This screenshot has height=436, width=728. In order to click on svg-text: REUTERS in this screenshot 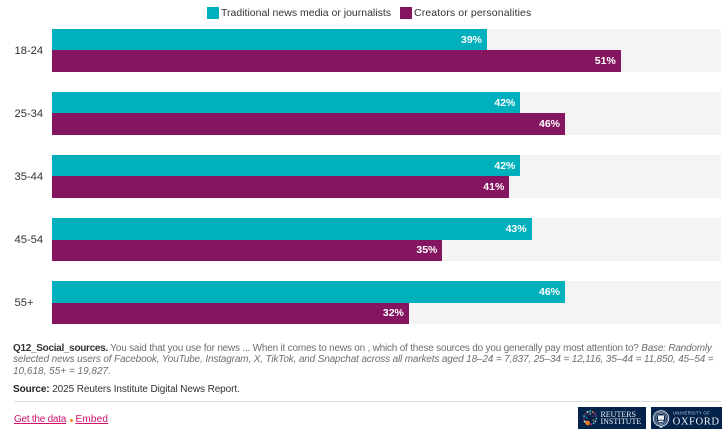, I will do `click(618, 414)`.